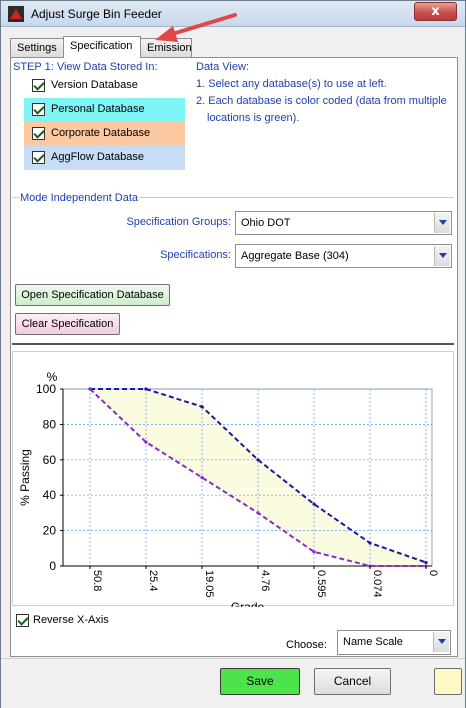 The image size is (466, 708). Describe the element at coordinates (71, 620) in the screenshot. I see `reverse-x-axis-label: Reverse X-Axis` at that location.